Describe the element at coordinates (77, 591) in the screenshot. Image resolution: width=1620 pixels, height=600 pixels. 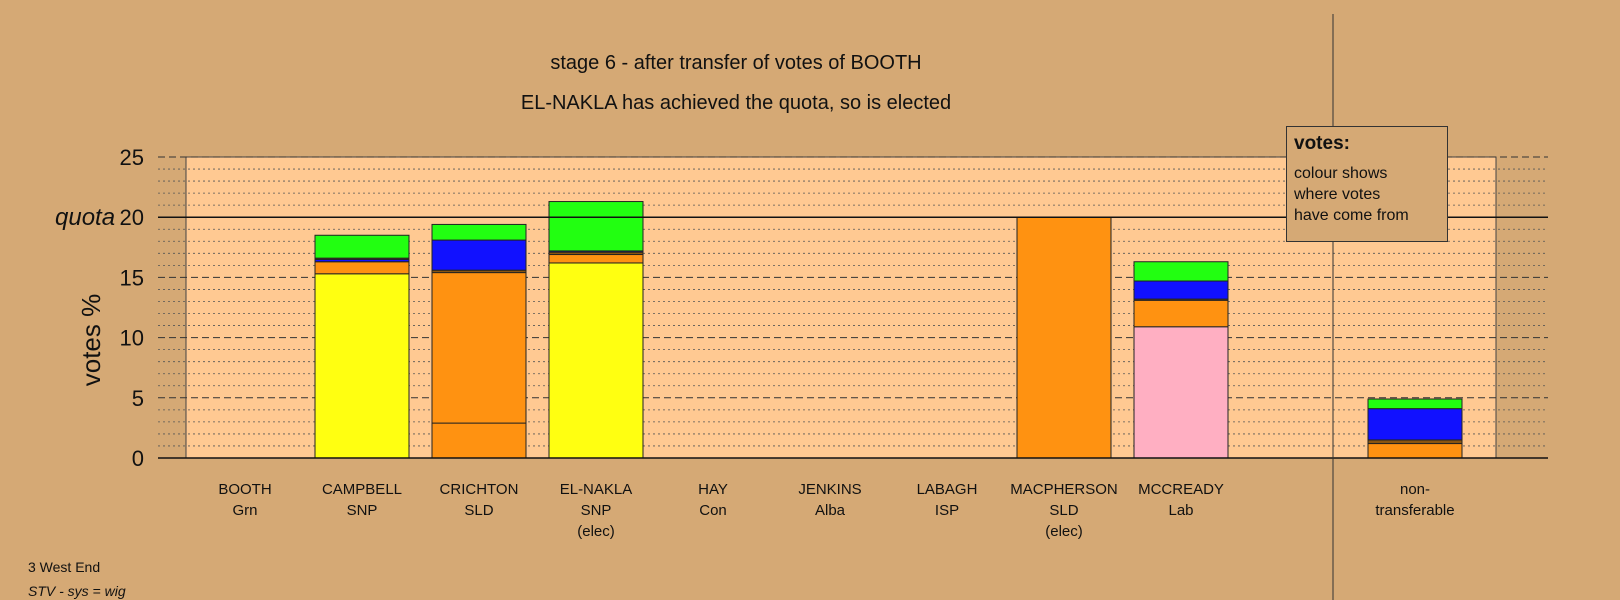
I see `system-label: STV - sys = wig` at that location.